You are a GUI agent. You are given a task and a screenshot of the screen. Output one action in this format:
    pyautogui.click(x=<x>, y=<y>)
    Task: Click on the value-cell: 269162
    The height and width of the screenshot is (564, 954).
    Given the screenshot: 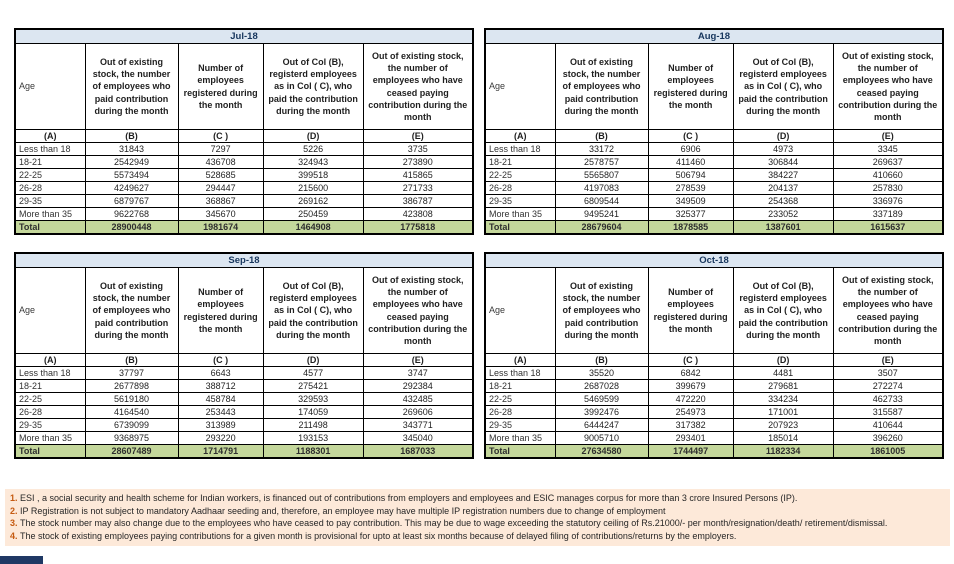 What is the action you would take?
    pyautogui.click(x=313, y=201)
    